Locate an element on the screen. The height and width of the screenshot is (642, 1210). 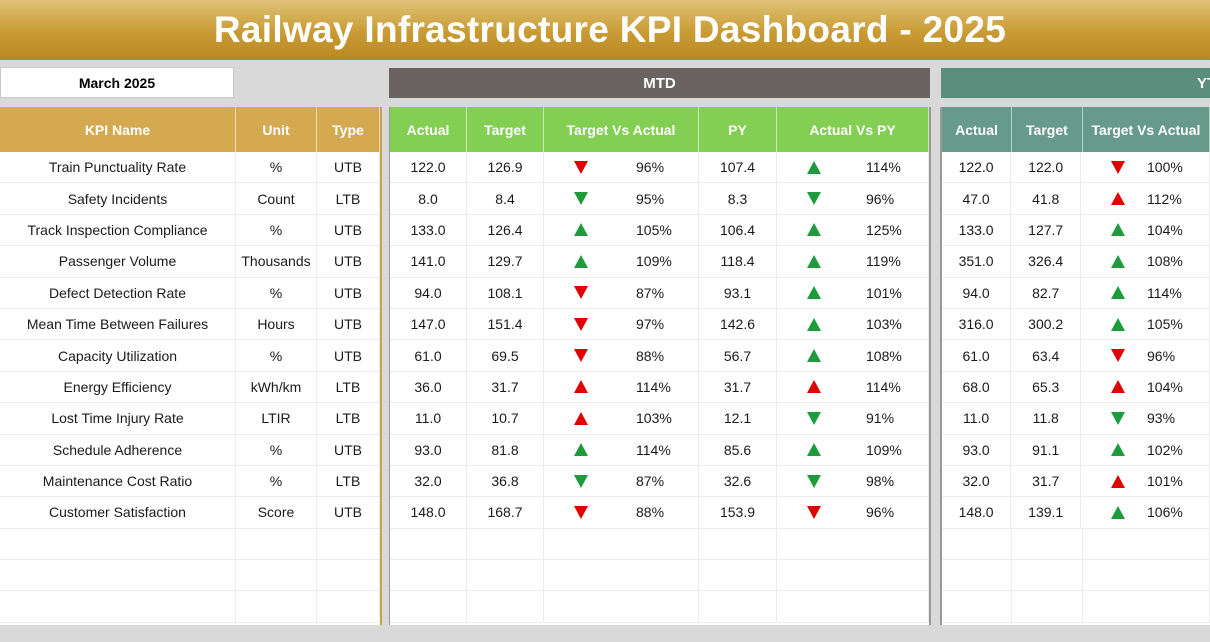
ytd-header-actual: Actual is located at coordinates (977, 129).